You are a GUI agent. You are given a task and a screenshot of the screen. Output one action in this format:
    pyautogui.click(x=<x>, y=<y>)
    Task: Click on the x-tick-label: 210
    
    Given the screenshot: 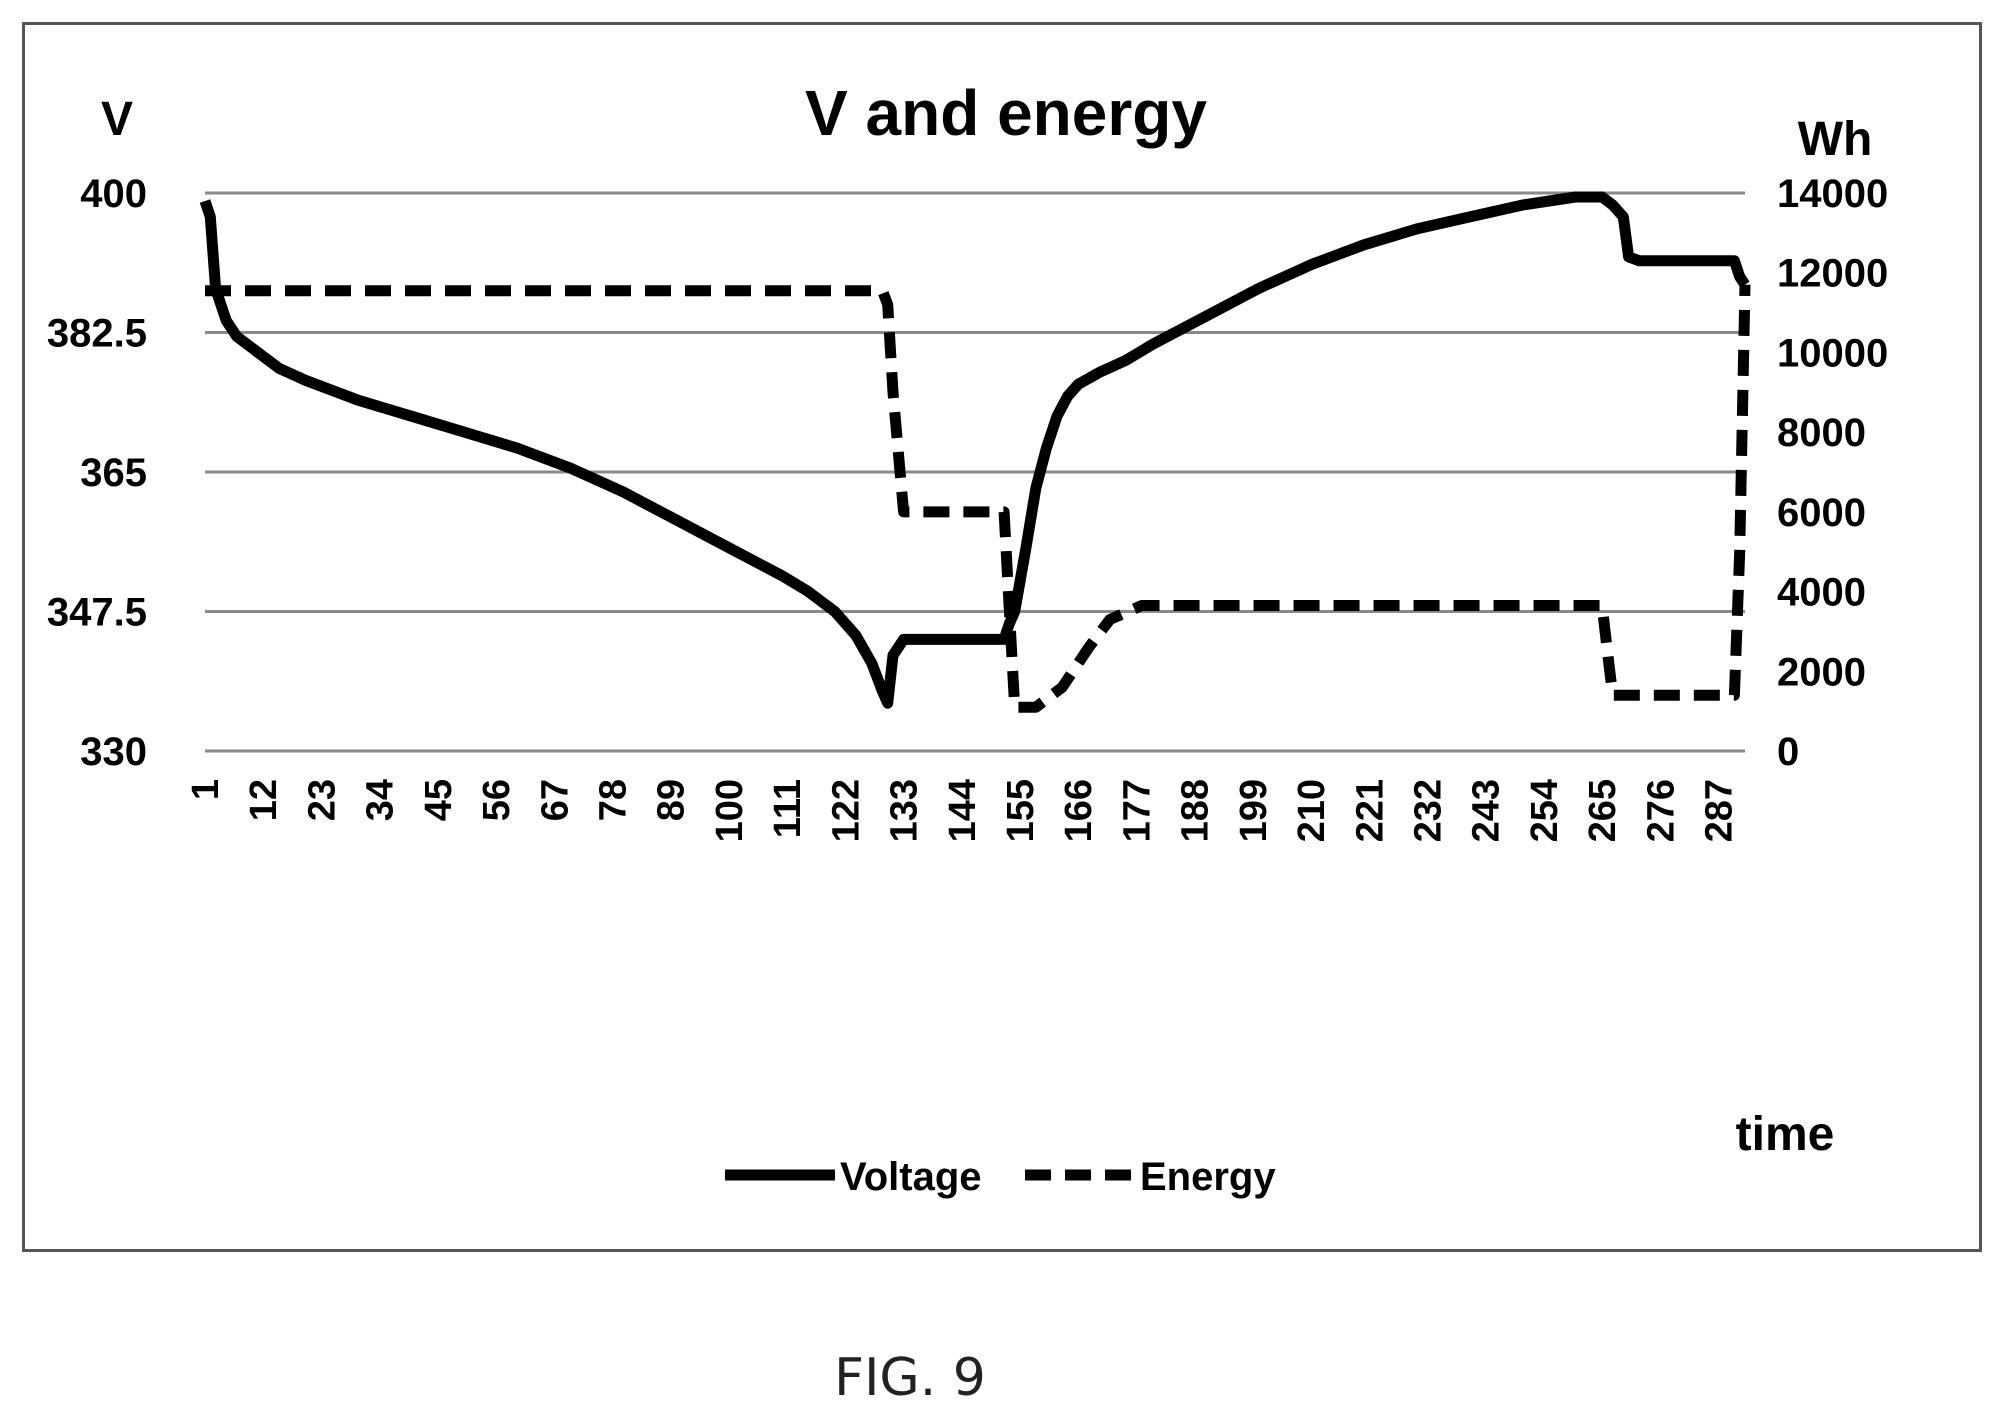 What is the action you would take?
    pyautogui.click(x=1312, y=810)
    